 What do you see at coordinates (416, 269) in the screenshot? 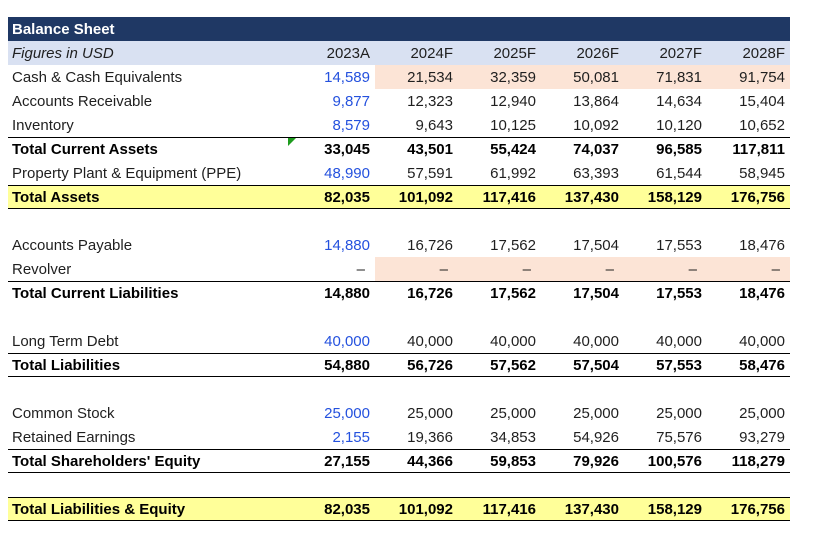
I see `value-cell-2024F: –` at bounding box center [416, 269].